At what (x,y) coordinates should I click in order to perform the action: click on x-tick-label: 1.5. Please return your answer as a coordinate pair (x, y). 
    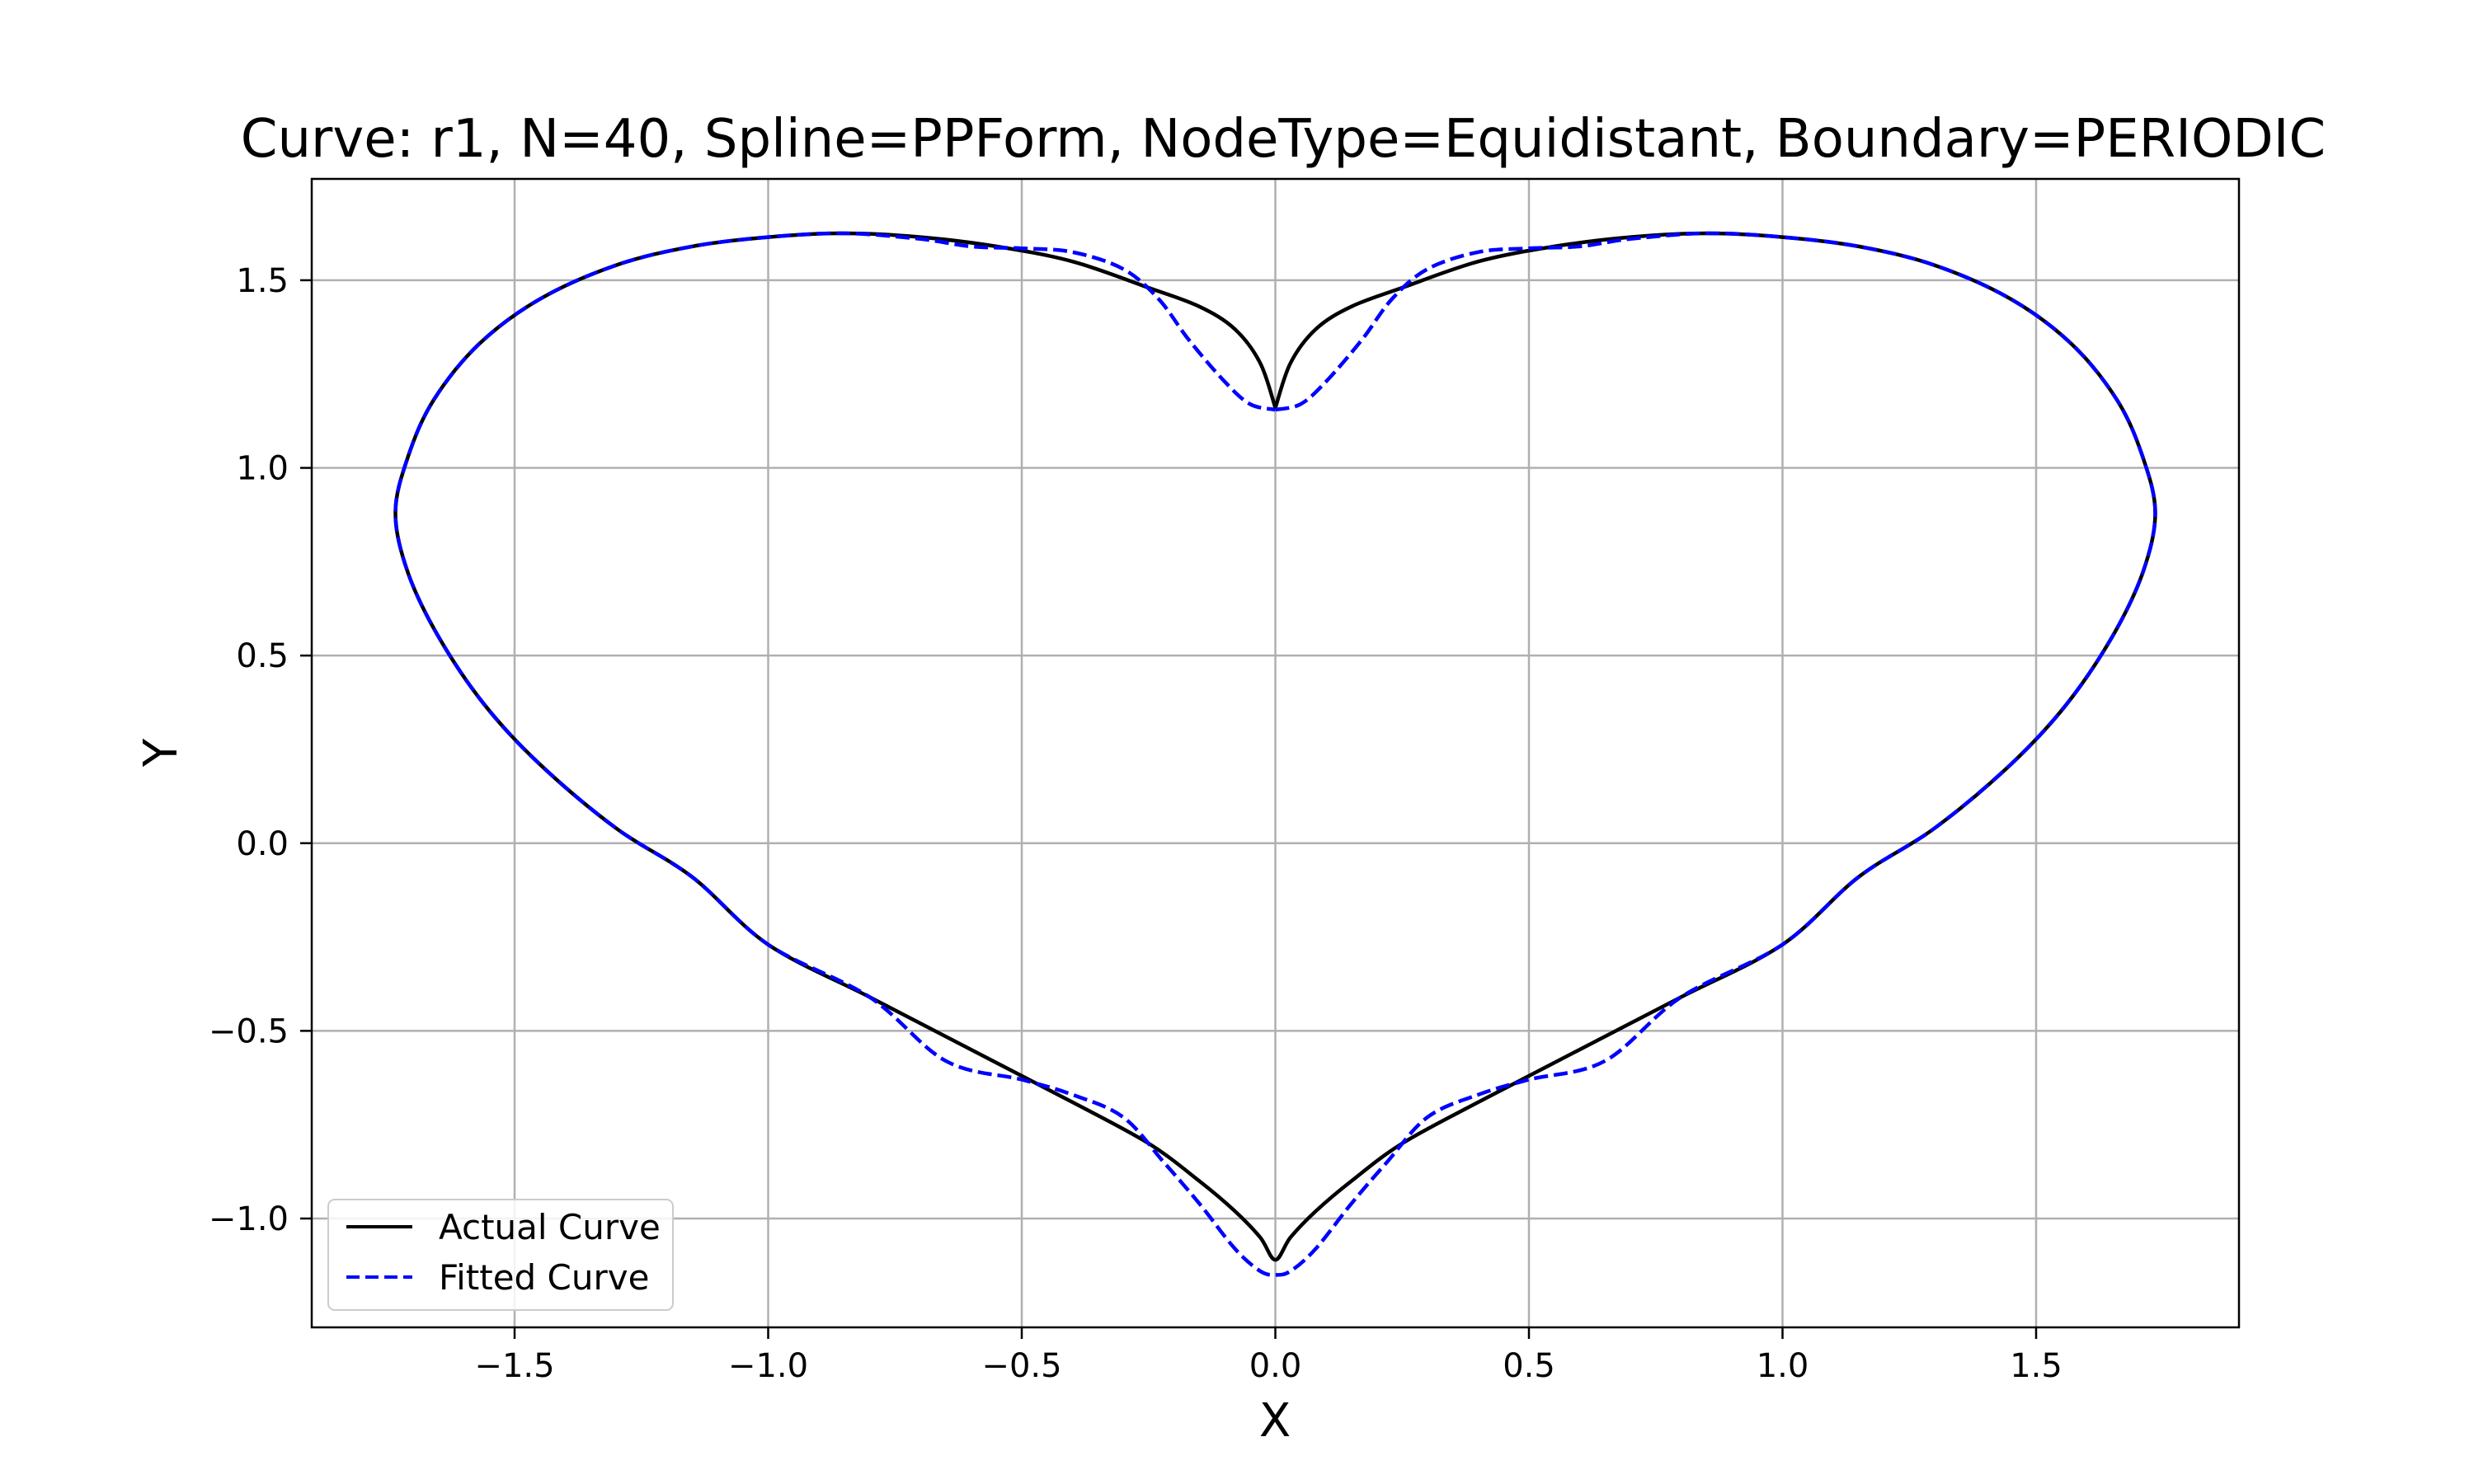
    Looking at the image, I should click on (2036, 1366).